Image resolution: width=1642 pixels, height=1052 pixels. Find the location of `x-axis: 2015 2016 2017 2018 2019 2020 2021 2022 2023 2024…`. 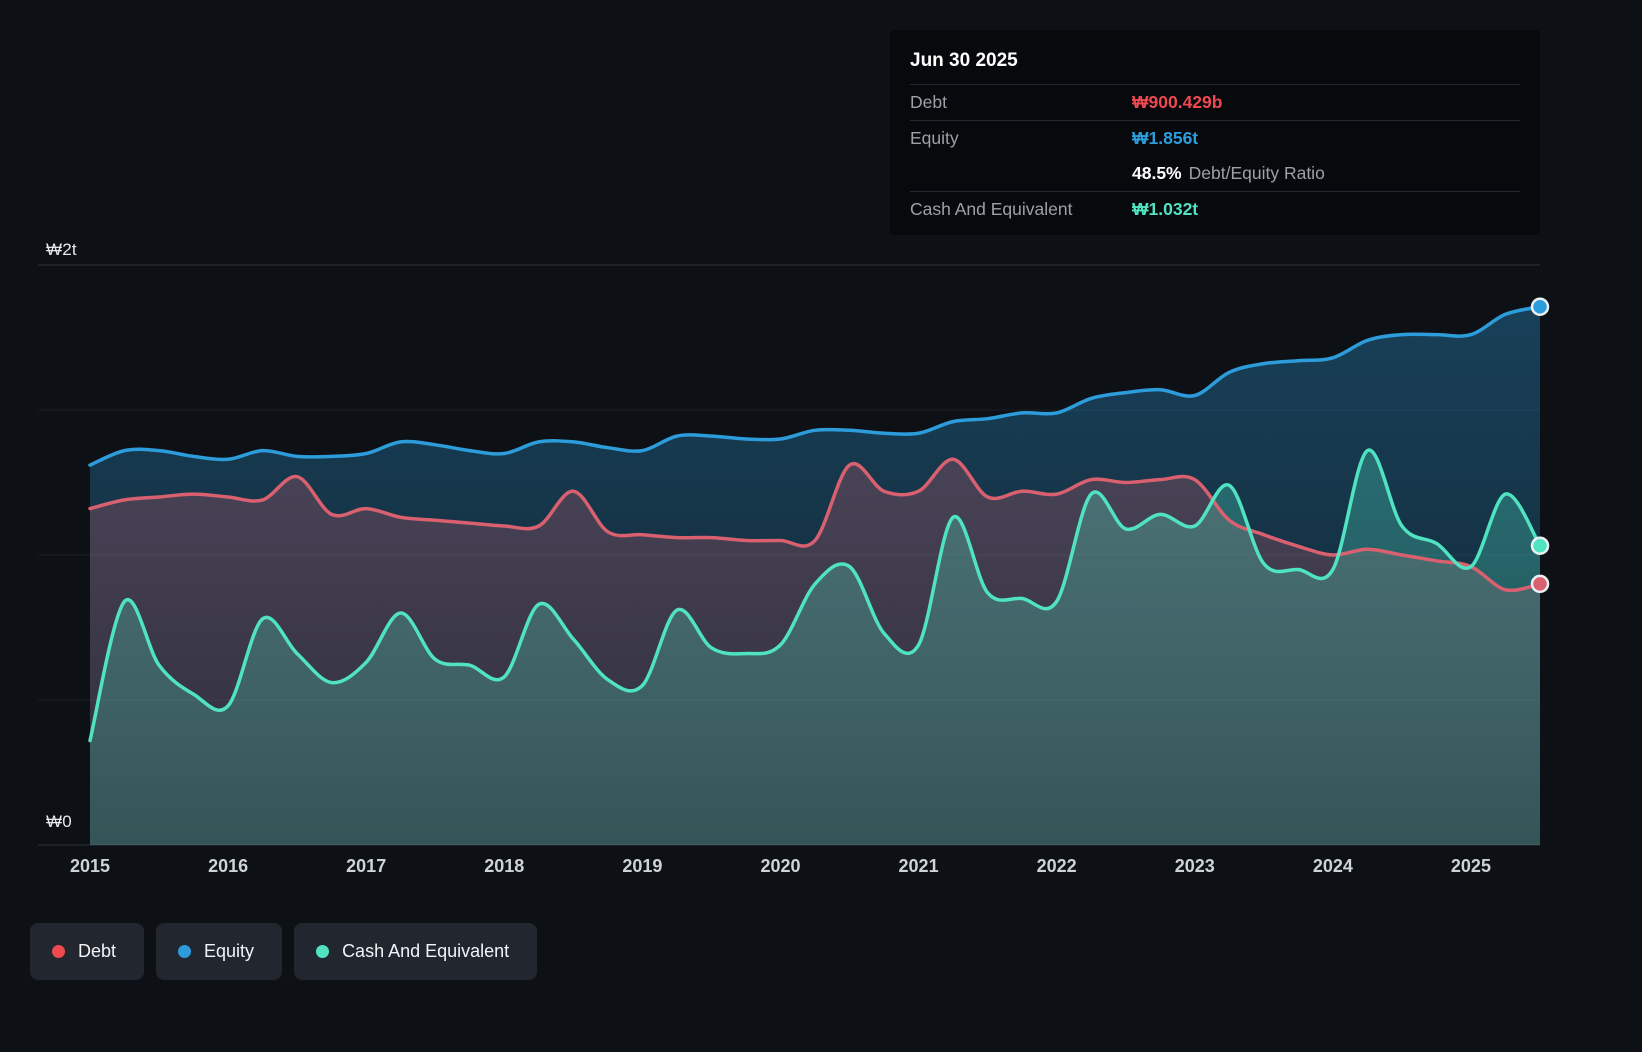

x-axis: 2015 2016 2017 2018 2019 2020 2021 2022 2023 2024… is located at coordinates (821, 871).